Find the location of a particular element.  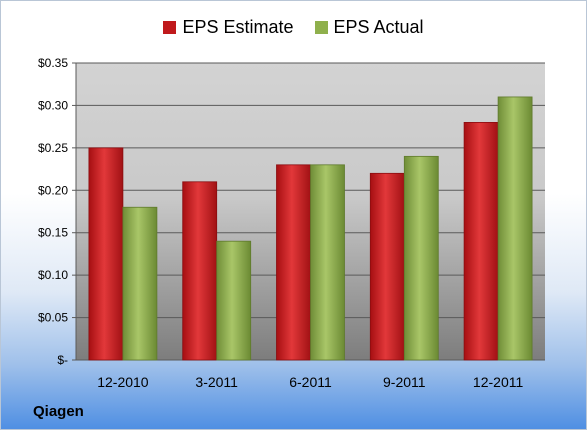

bar-estimate-6-2011 is located at coordinates (293, 262).